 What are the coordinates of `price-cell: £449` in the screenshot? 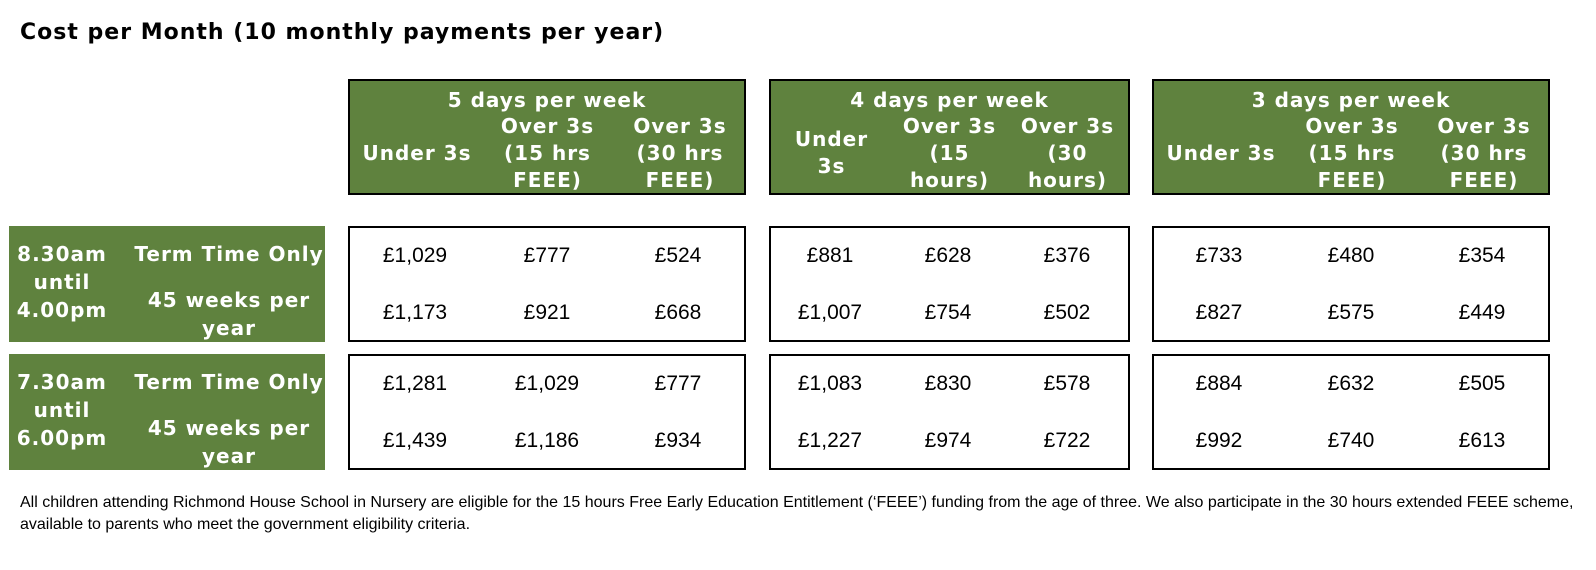 It's located at (1482, 312).